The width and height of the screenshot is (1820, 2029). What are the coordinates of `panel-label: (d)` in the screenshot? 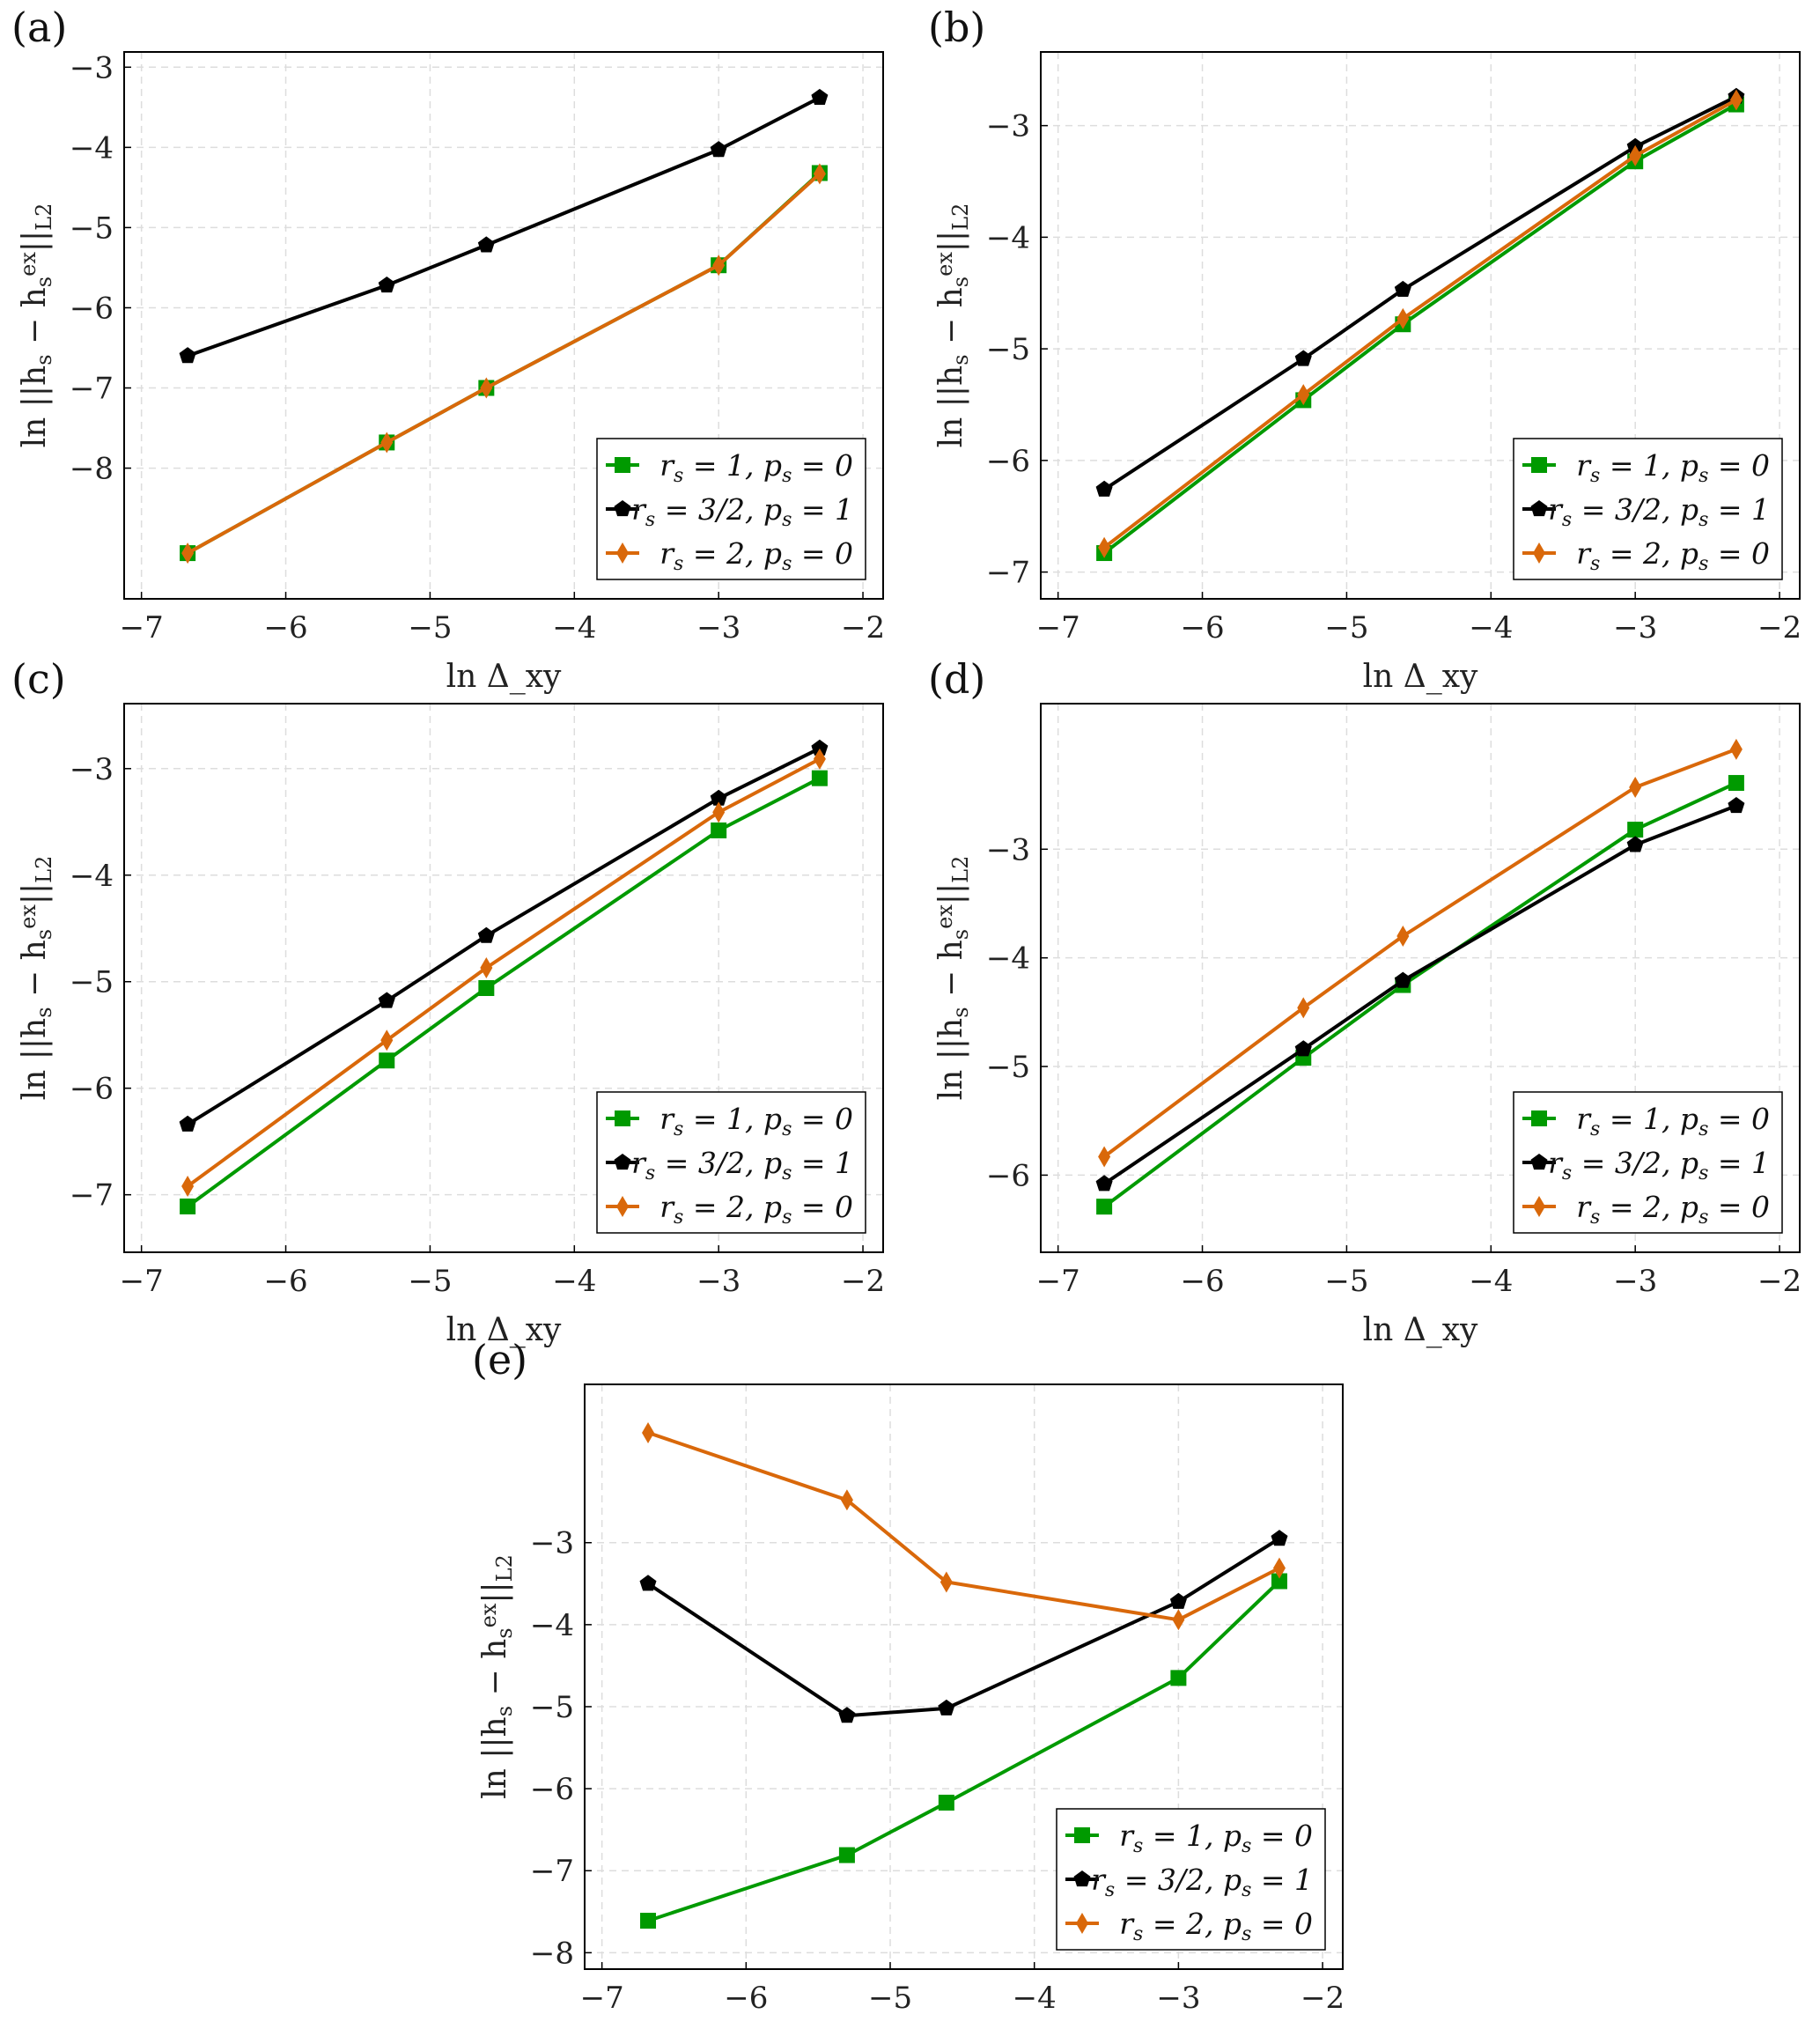 It's located at (956, 679).